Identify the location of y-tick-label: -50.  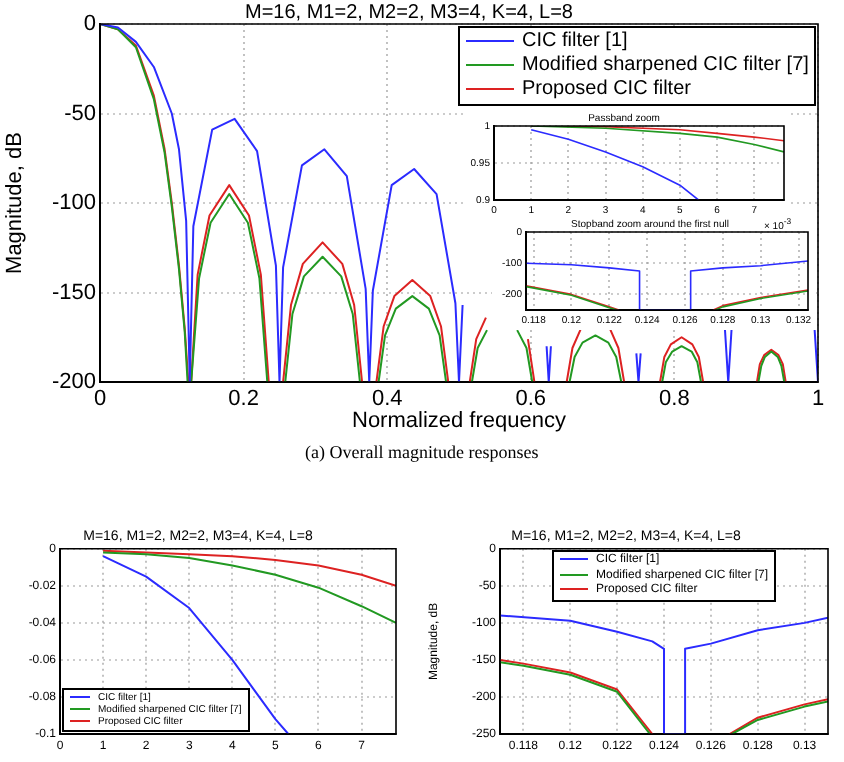
(80, 113).